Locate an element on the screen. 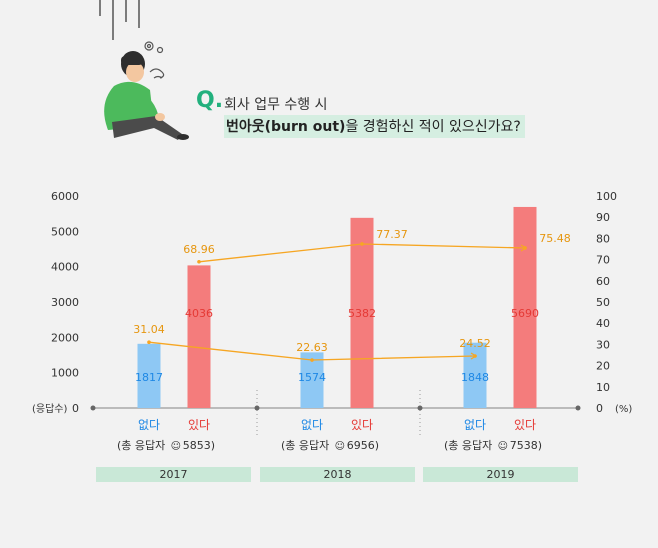  y-tick-label: 3000 is located at coordinates (65, 302).